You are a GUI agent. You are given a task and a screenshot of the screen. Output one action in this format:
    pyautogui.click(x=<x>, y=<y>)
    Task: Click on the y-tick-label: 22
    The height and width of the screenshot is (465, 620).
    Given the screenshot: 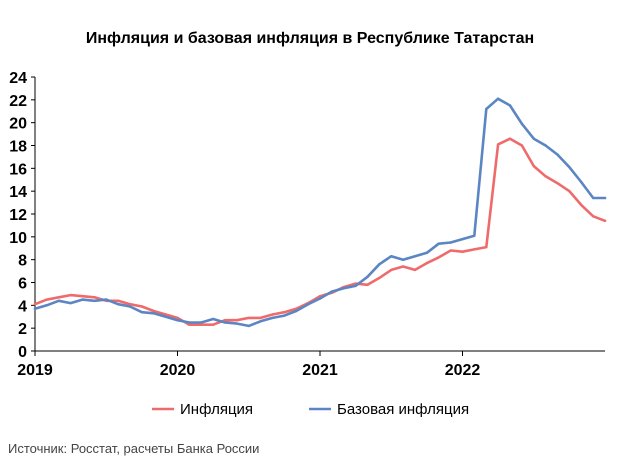 What is the action you would take?
    pyautogui.click(x=18, y=101)
    